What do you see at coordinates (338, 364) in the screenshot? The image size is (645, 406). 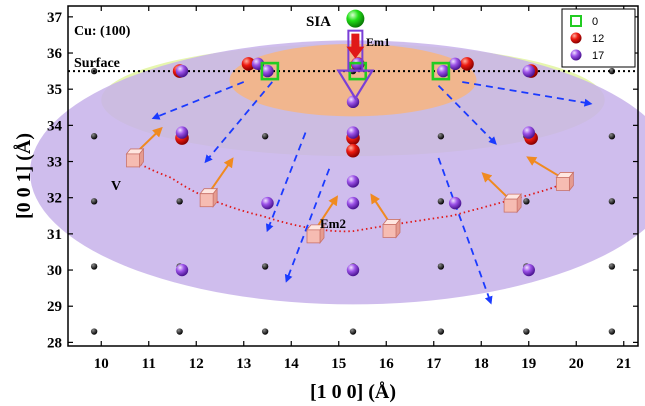 I see `x-tick-label: 15` at bounding box center [338, 364].